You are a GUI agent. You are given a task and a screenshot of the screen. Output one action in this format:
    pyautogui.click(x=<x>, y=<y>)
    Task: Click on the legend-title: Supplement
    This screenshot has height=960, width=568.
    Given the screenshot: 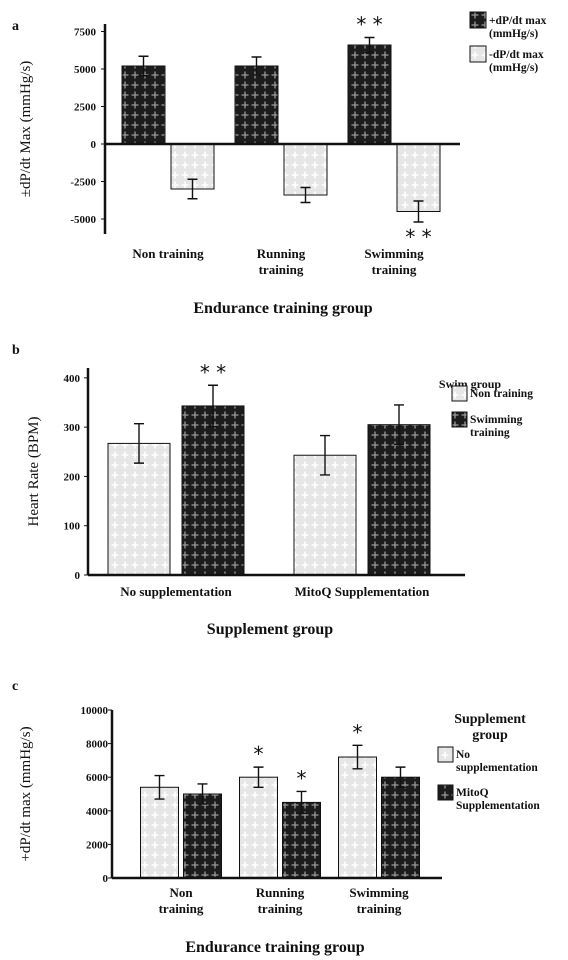 What is the action you would take?
    pyautogui.click(x=490, y=719)
    